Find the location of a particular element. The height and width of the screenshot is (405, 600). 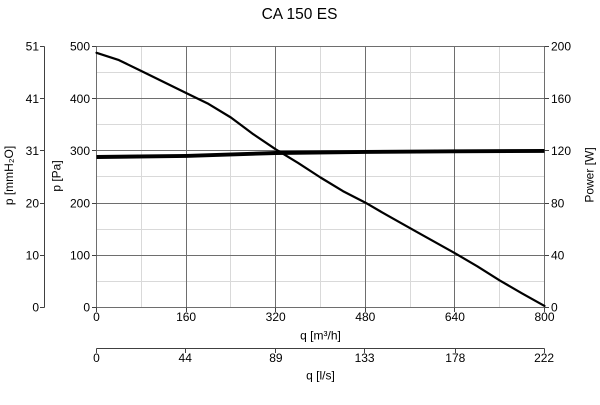

svg-text: 31 is located at coordinates (33, 151).